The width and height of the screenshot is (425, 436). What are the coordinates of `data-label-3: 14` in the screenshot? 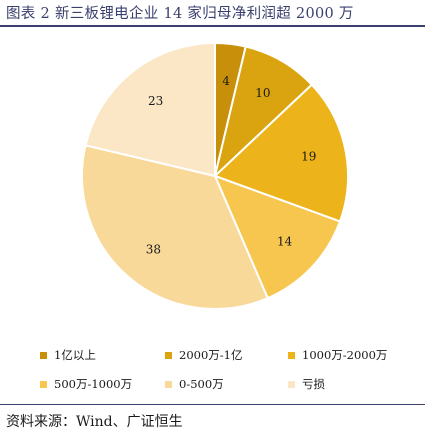 It's located at (285, 242).